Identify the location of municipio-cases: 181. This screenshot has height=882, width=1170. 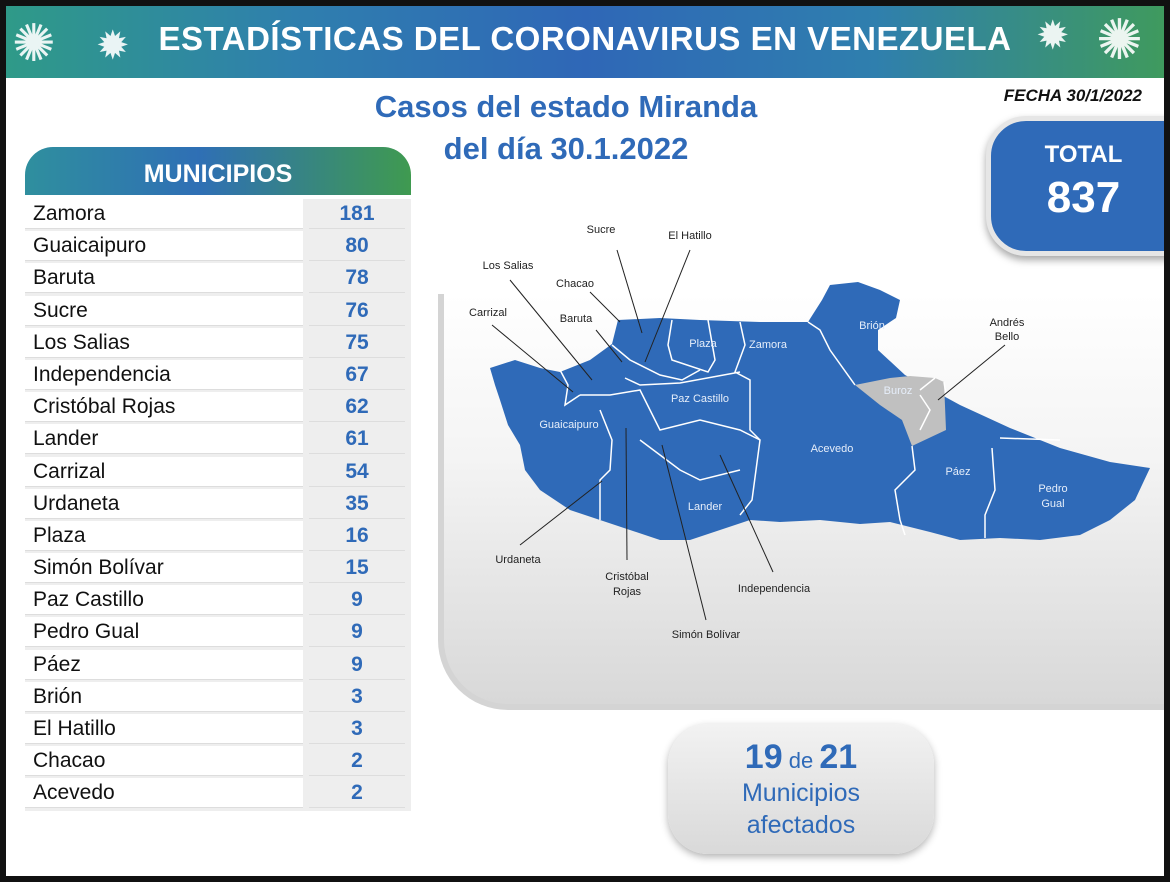
(357, 214).